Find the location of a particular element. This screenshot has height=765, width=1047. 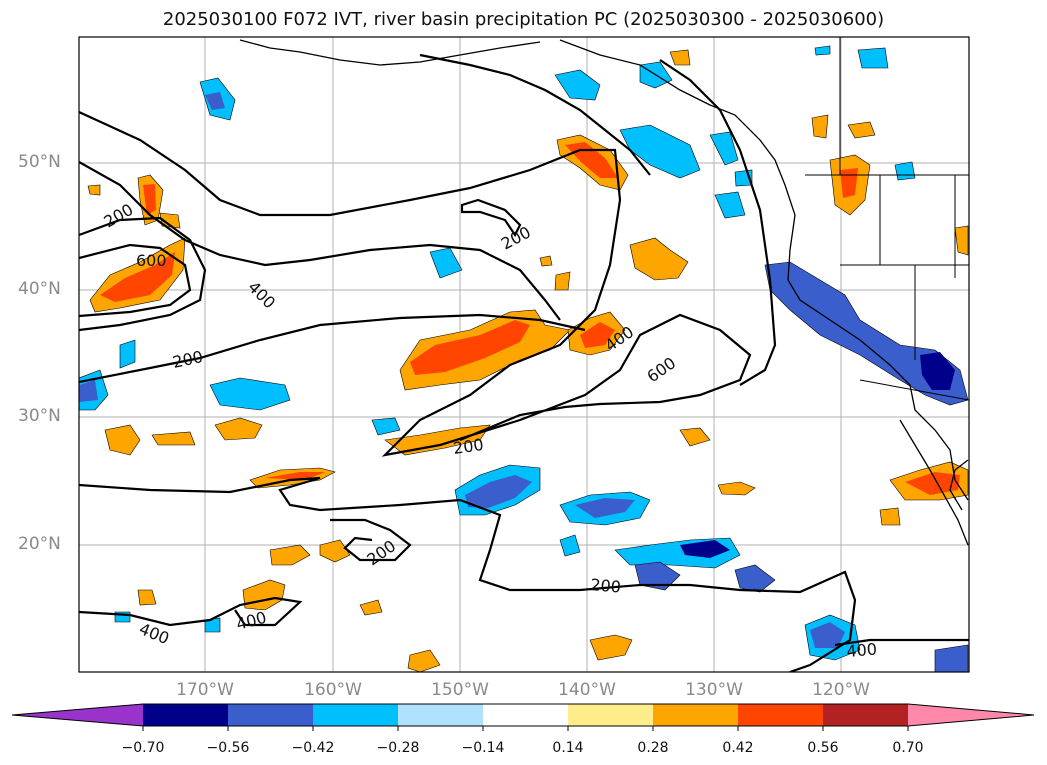

lat-label: 40°N is located at coordinates (39, 289).